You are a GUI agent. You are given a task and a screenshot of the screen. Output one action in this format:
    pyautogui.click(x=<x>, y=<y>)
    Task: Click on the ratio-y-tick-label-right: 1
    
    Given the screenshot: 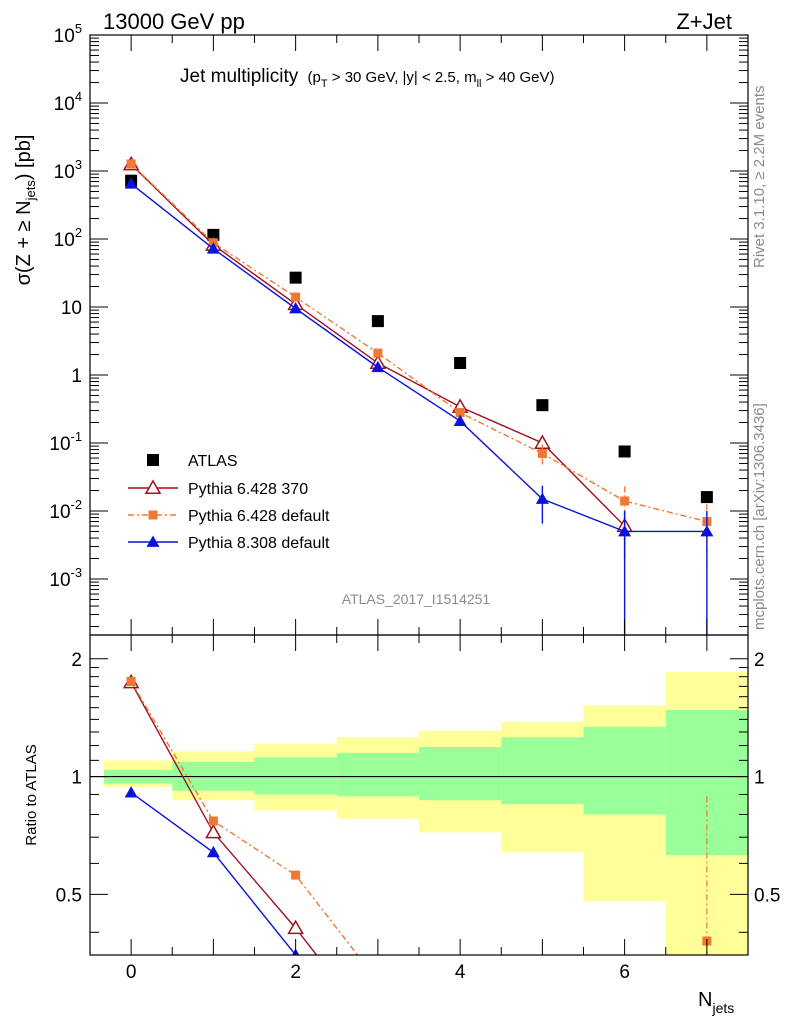 What is the action you would take?
    pyautogui.click(x=759, y=778)
    